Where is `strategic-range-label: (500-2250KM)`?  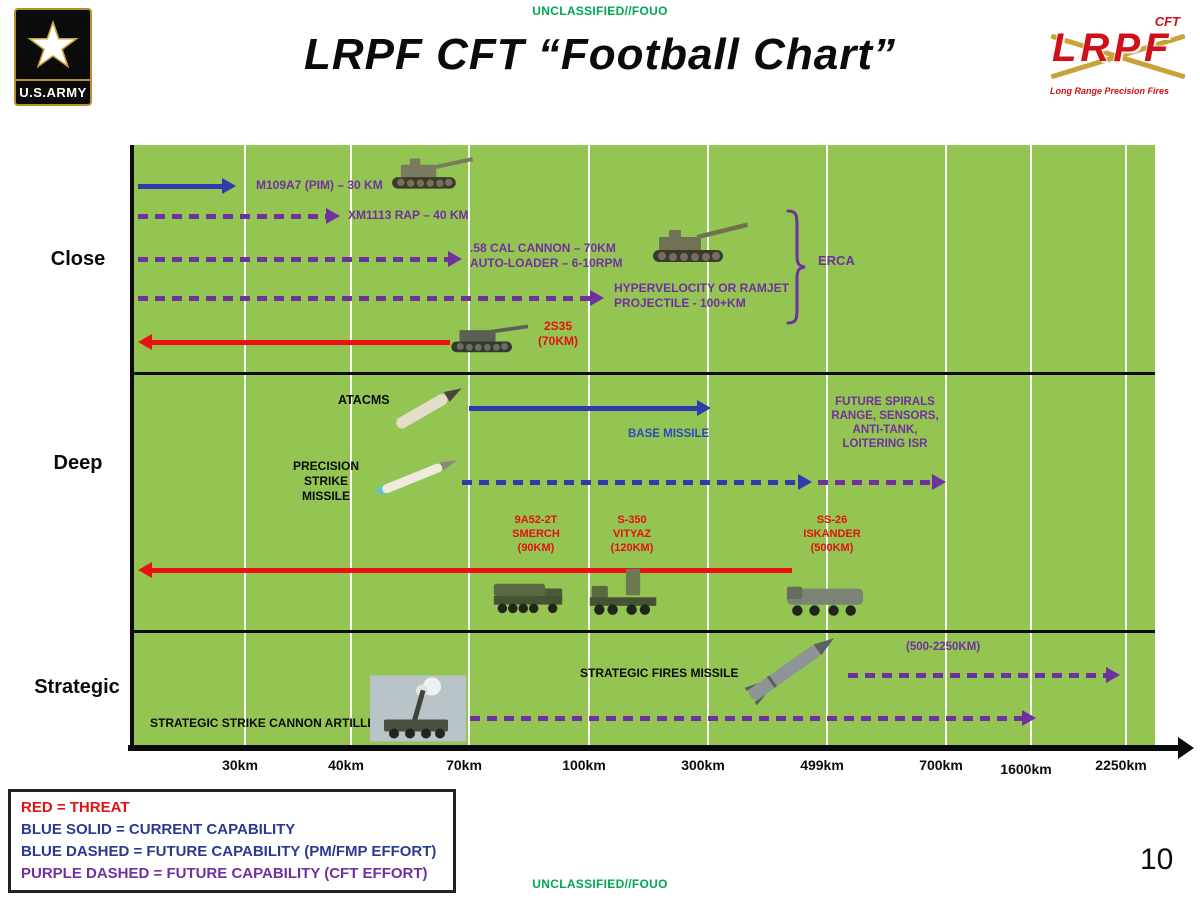 strategic-range-label: (500-2250KM) is located at coordinates (943, 647).